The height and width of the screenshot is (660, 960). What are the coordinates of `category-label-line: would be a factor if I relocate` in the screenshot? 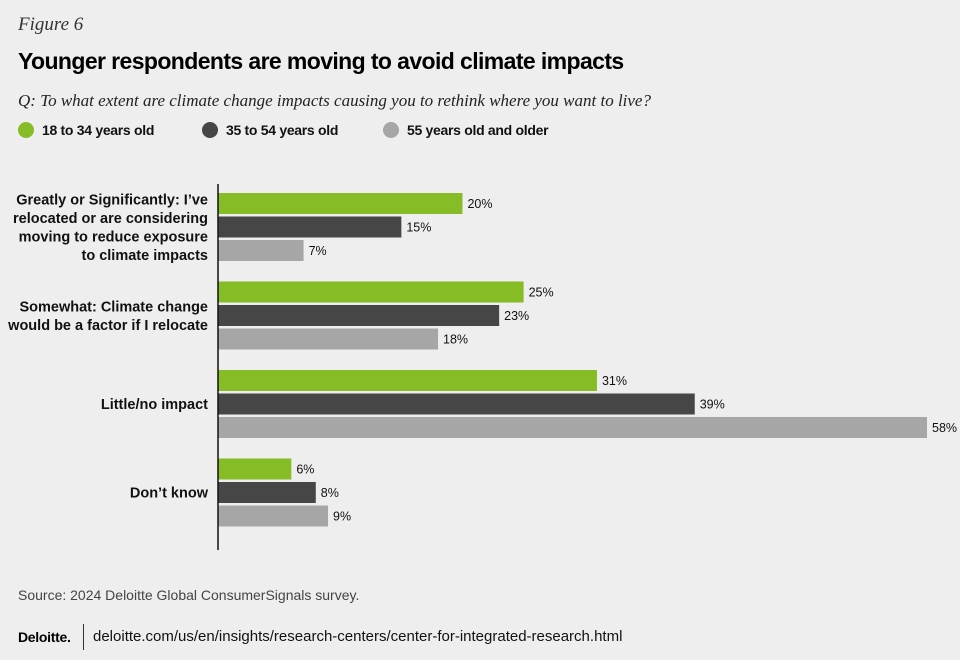 It's located at (107, 326).